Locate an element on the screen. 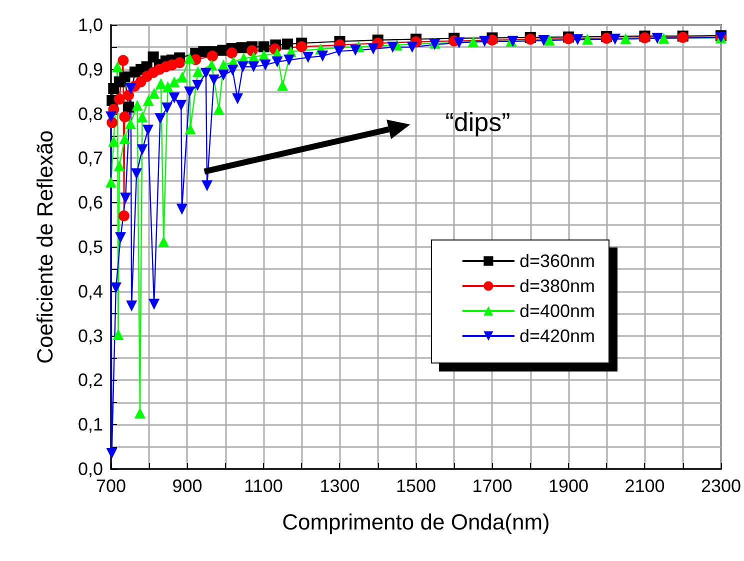 Image resolution: width=744 pixels, height=561 pixels. y-tick-label: 0,0 is located at coordinates (90, 469).